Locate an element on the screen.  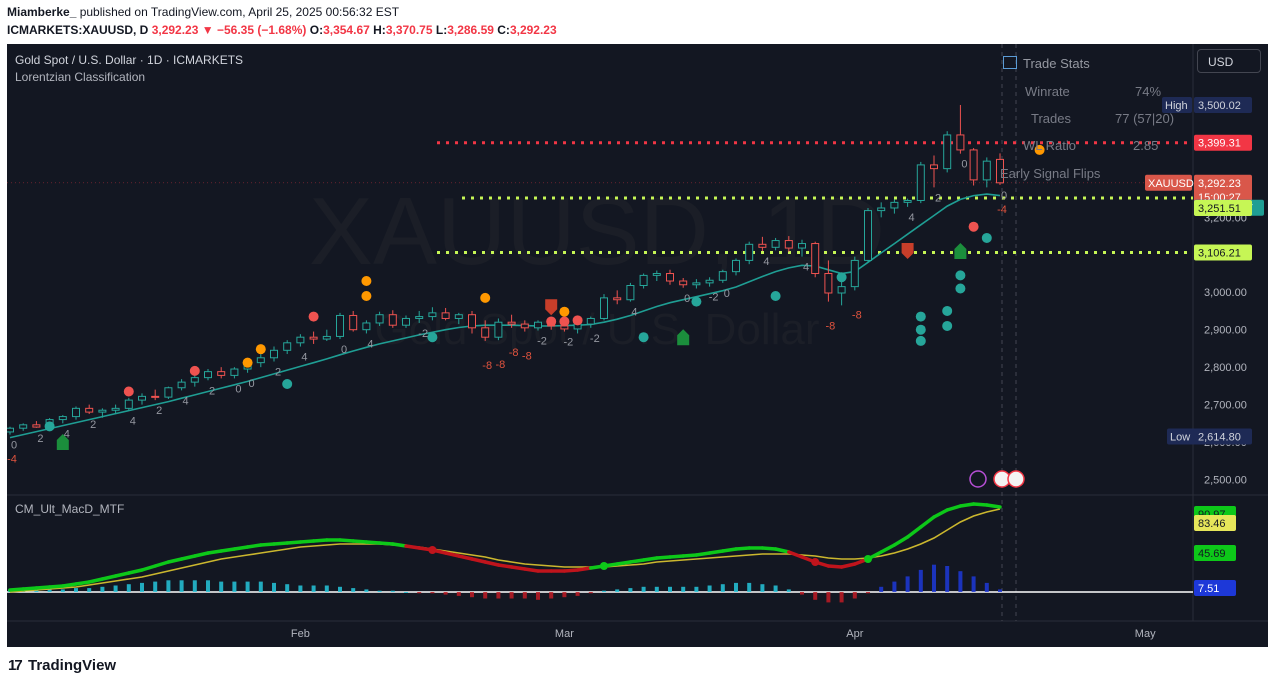
x-month-label: Mar is located at coordinates (564, 634).